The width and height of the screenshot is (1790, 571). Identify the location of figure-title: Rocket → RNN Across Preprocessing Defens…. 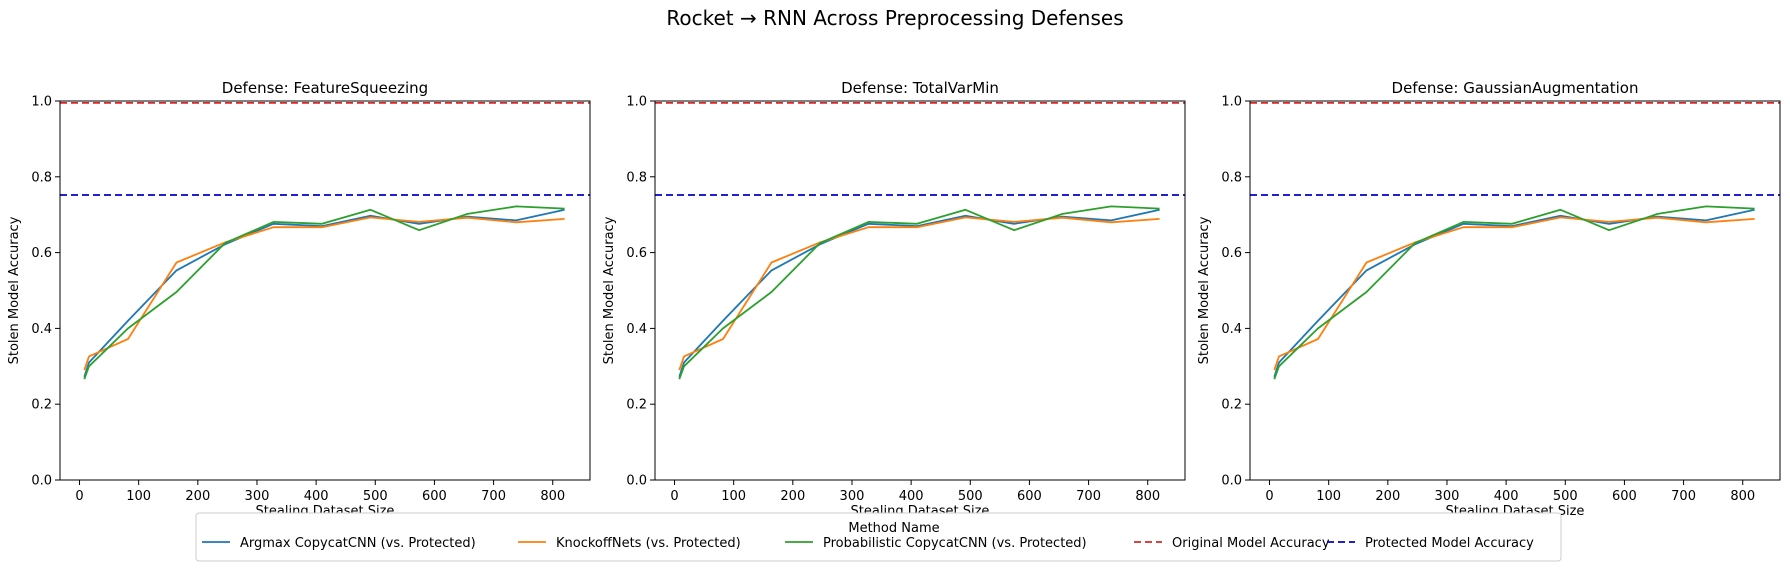
(894, 18).